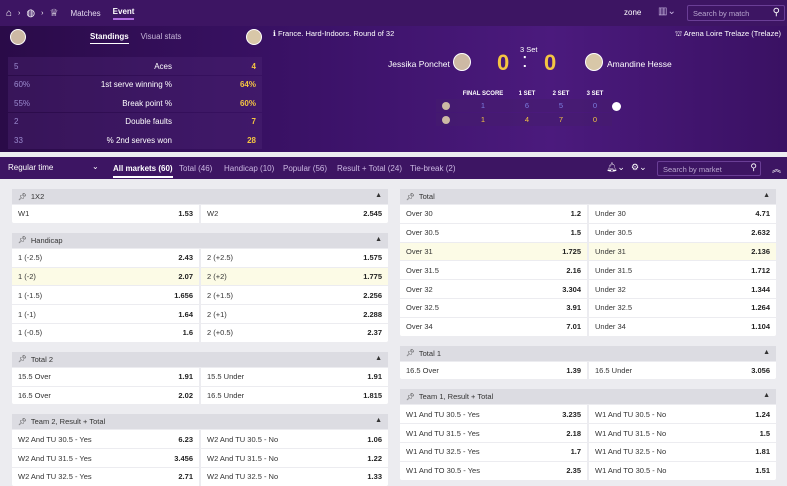 The image size is (787, 486). Describe the element at coordinates (105, 314) in the screenshot. I see `odds-cell: 1 (-1) 1.64` at that location.